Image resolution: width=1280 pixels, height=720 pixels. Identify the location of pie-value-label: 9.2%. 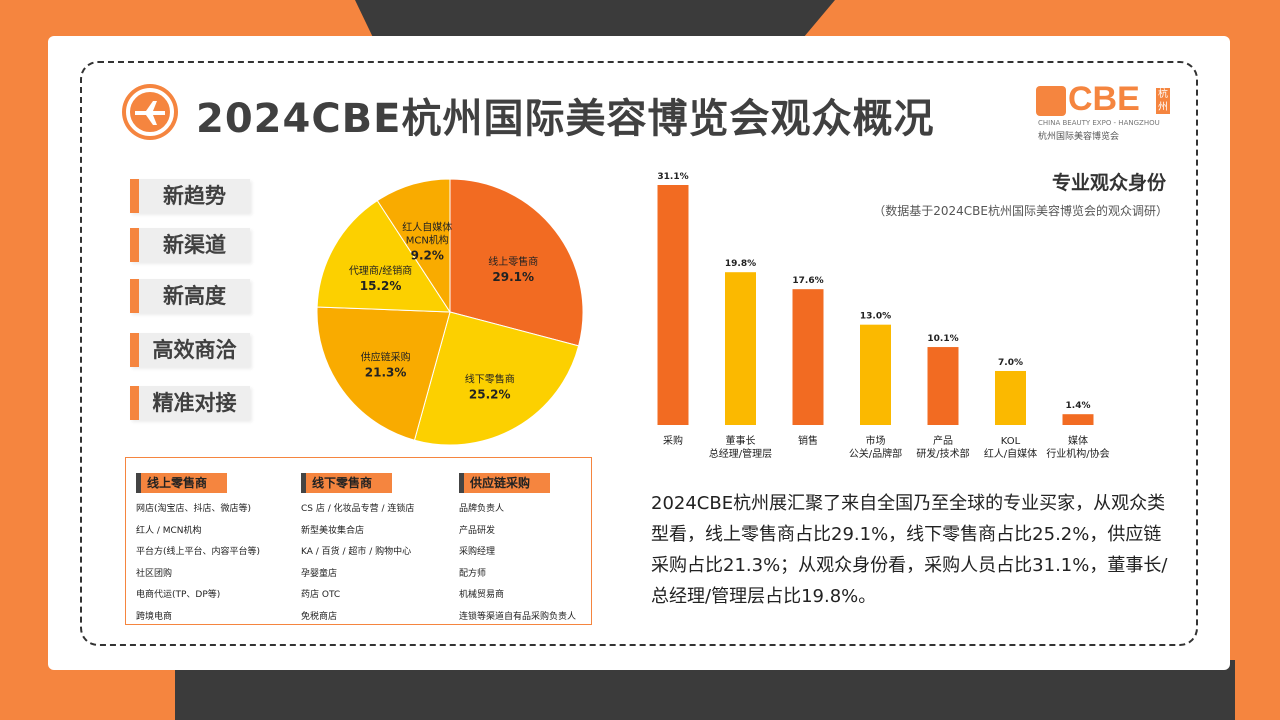
(427, 256).